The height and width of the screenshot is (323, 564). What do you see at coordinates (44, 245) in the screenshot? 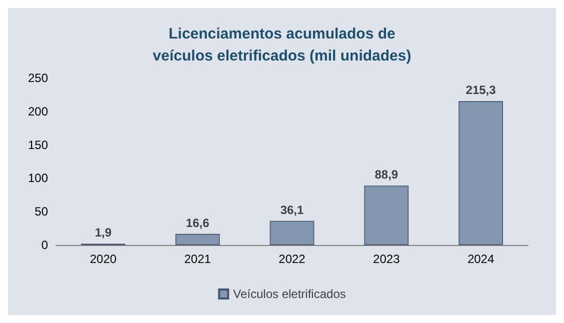
I see `y-tick-label: 0` at bounding box center [44, 245].